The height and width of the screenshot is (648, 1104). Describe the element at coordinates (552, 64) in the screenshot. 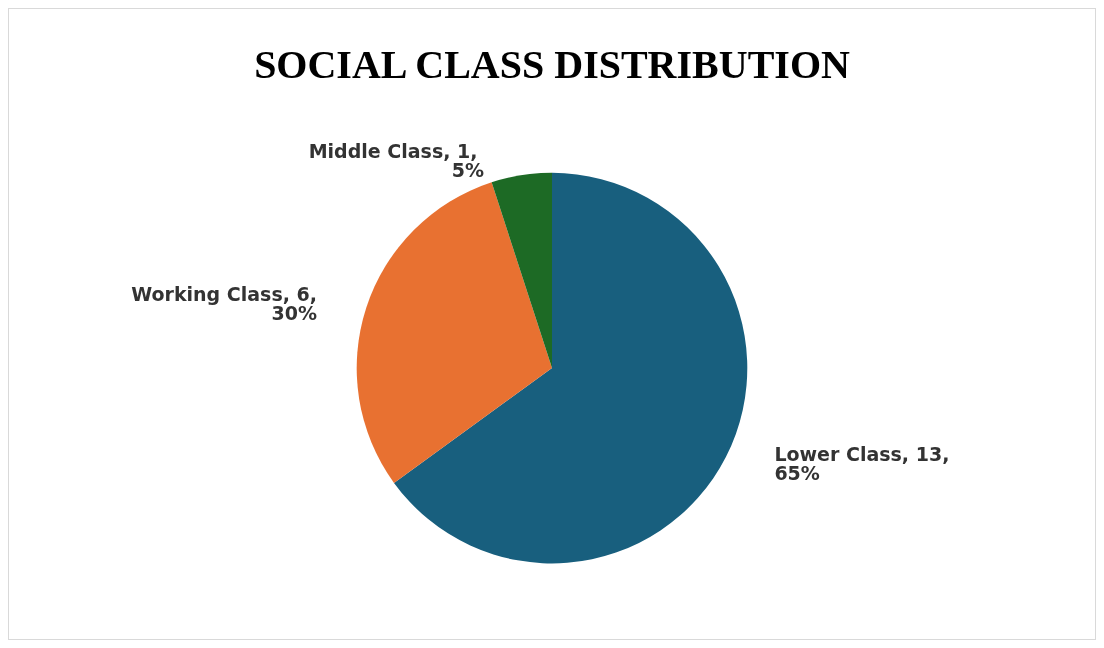

I see `chart-title: SOCIAL CLASS DISTRIBUTION` at that location.